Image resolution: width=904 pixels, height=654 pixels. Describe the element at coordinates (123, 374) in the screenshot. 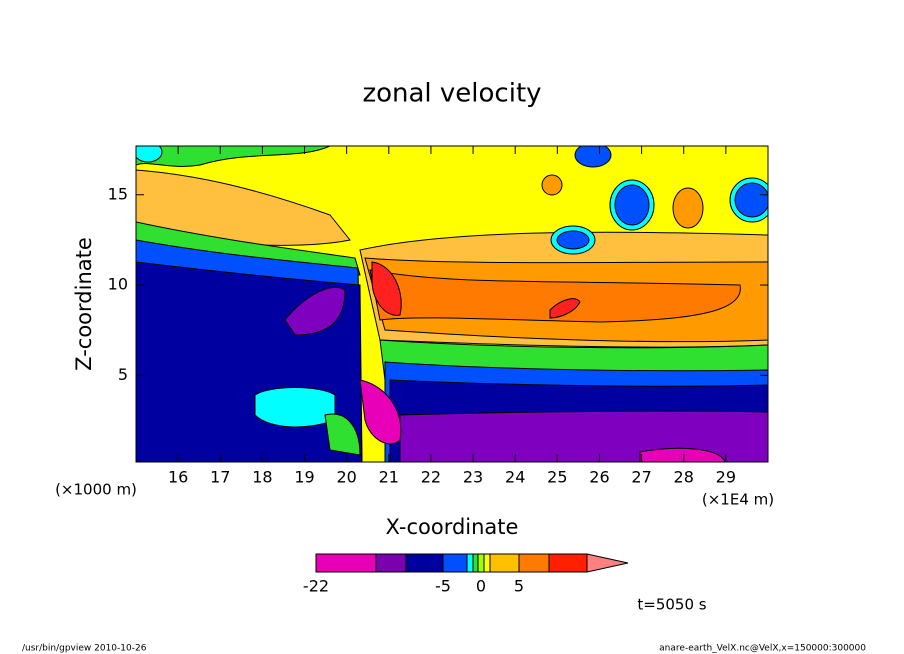

I see `y-tick-label: 5` at that location.